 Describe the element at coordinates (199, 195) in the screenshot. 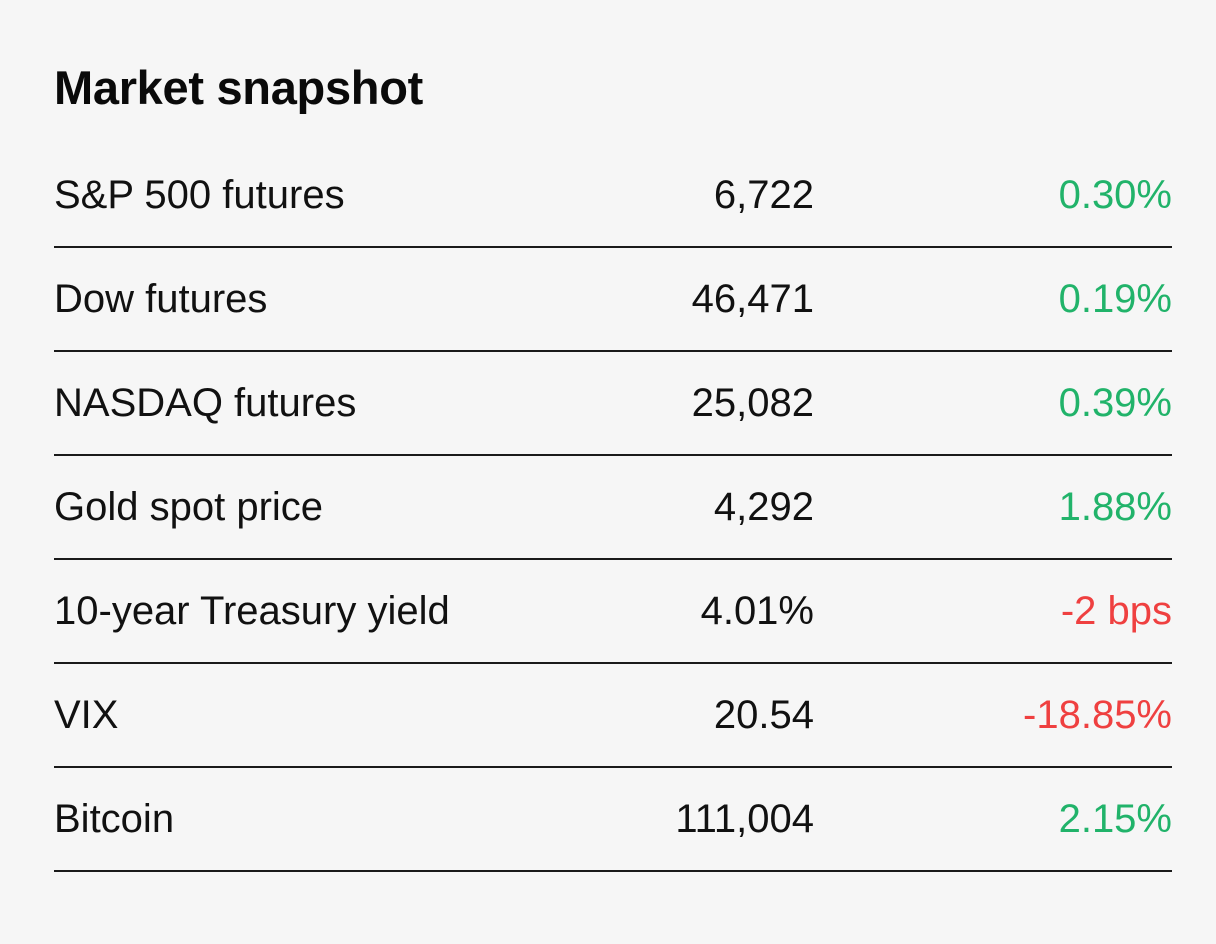

I see `row-label: S&P 500 futures` at that location.